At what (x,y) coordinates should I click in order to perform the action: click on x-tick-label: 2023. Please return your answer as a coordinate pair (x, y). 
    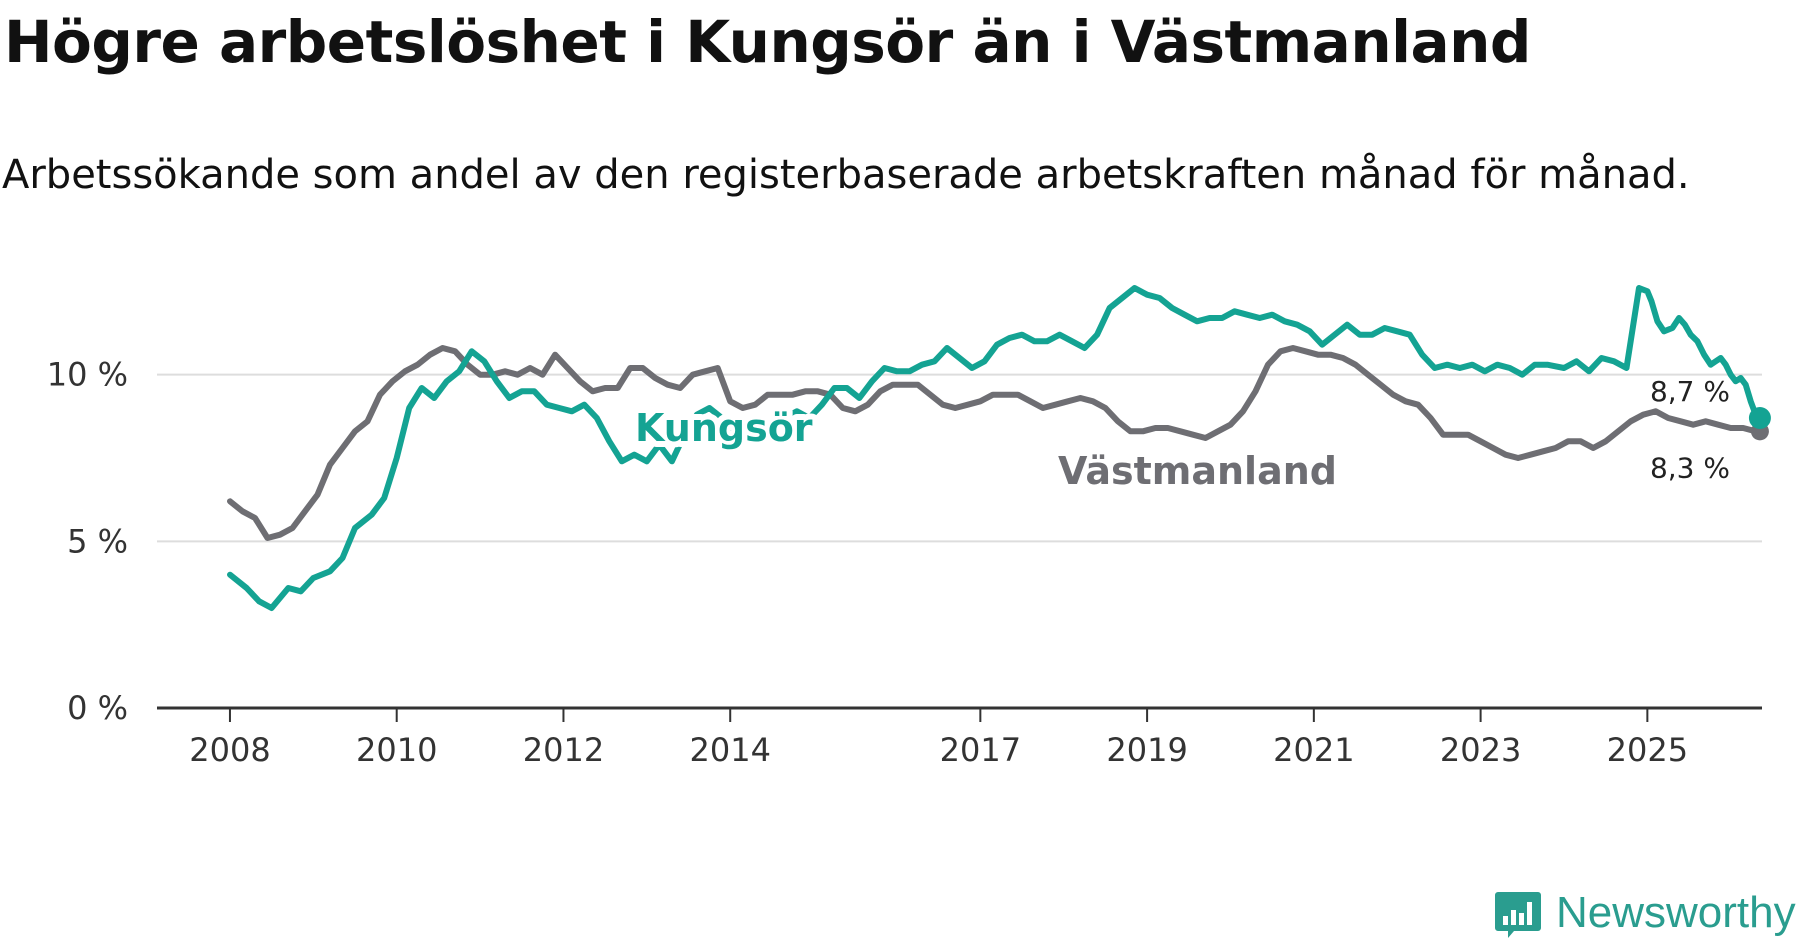
    Looking at the image, I should click on (1480, 750).